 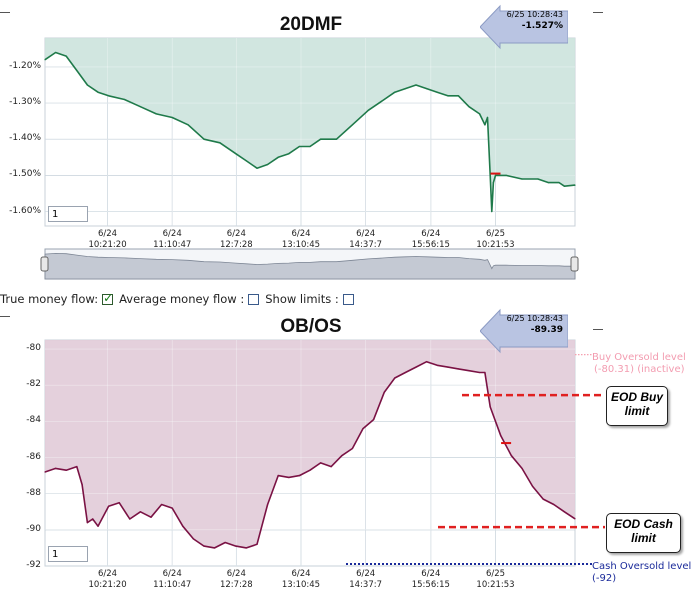 I want to click on buy-oversold-level-line1: Buy Oversold level, so click(x=639, y=357).